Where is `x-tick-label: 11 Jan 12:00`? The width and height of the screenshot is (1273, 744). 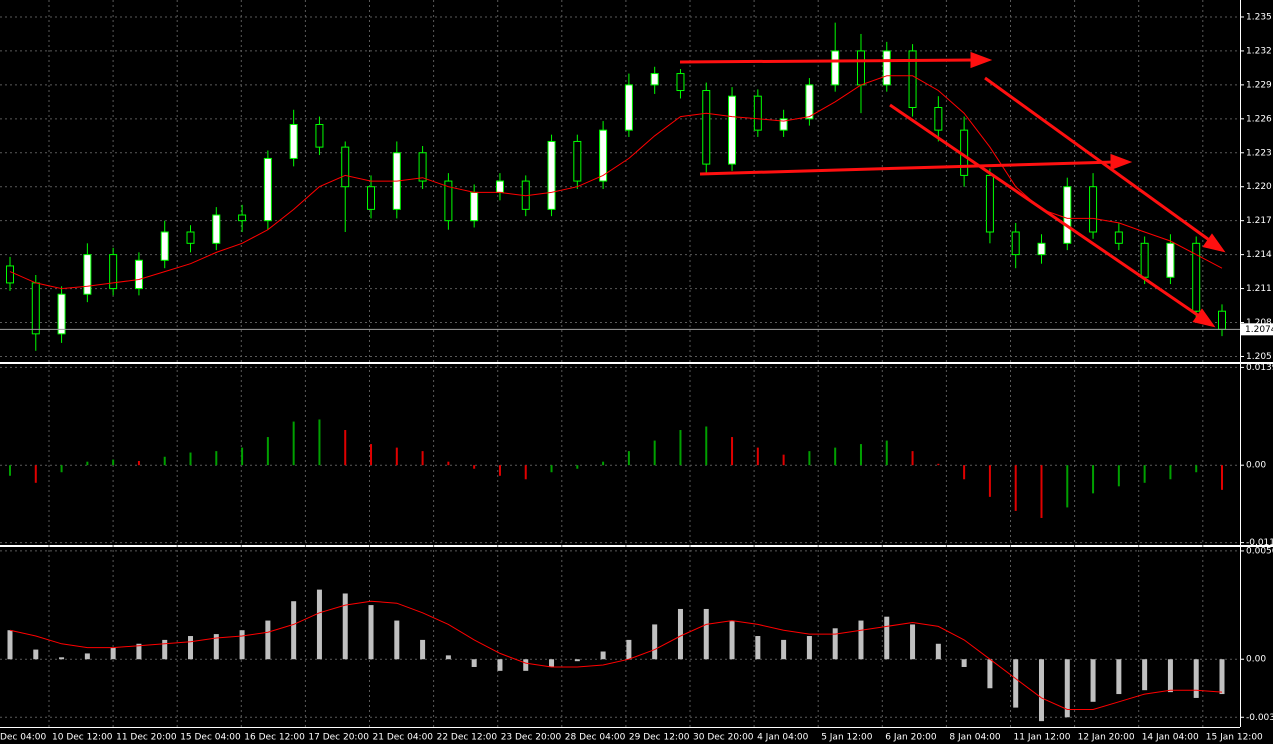 x-tick-label: 11 Jan 12:00 is located at coordinates (1042, 738).